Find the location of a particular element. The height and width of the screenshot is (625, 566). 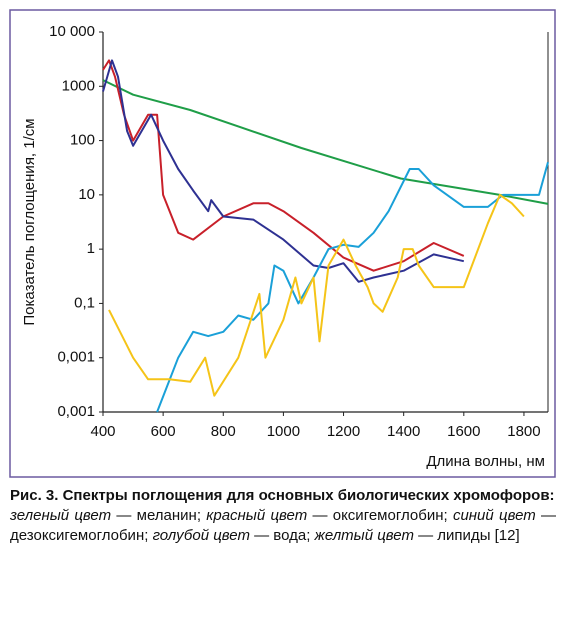

caption-part: — меланин; is located at coordinates (159, 515).